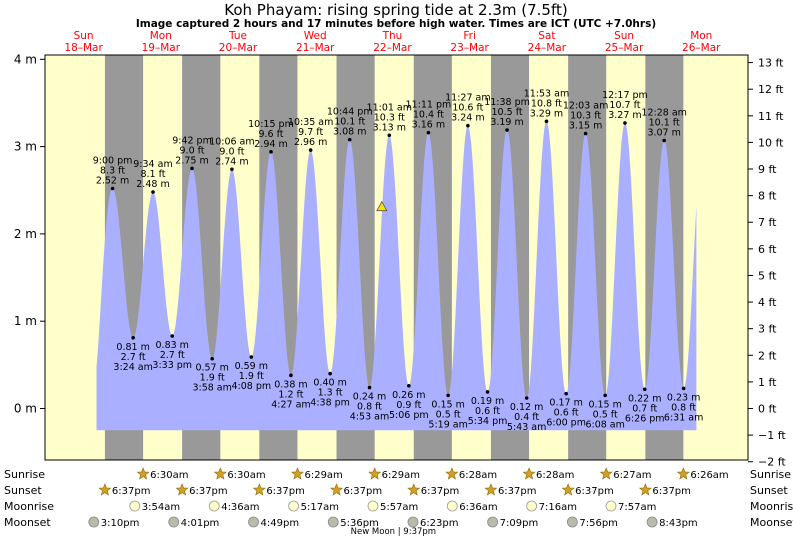 Image resolution: width=793 pixels, height=538 pixels. What do you see at coordinates (280, 523) in the screenshot?
I see `moonset-time: 4:49pm` at bounding box center [280, 523].